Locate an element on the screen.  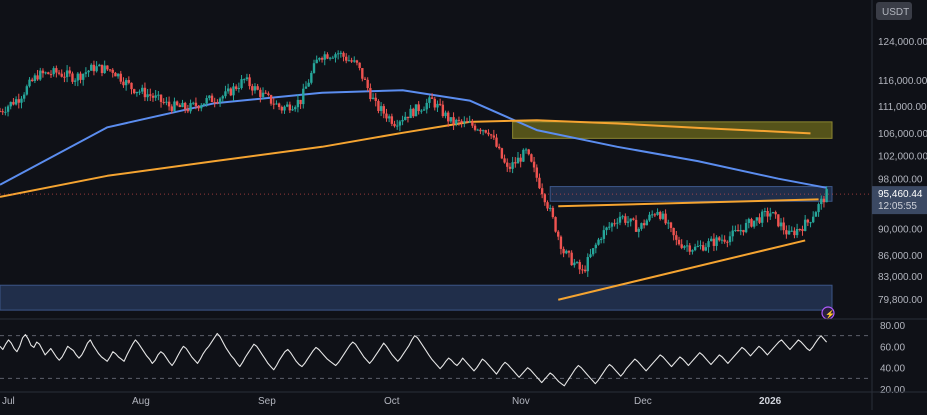
price-tick-label: 106,000.00 is located at coordinates (902, 134).